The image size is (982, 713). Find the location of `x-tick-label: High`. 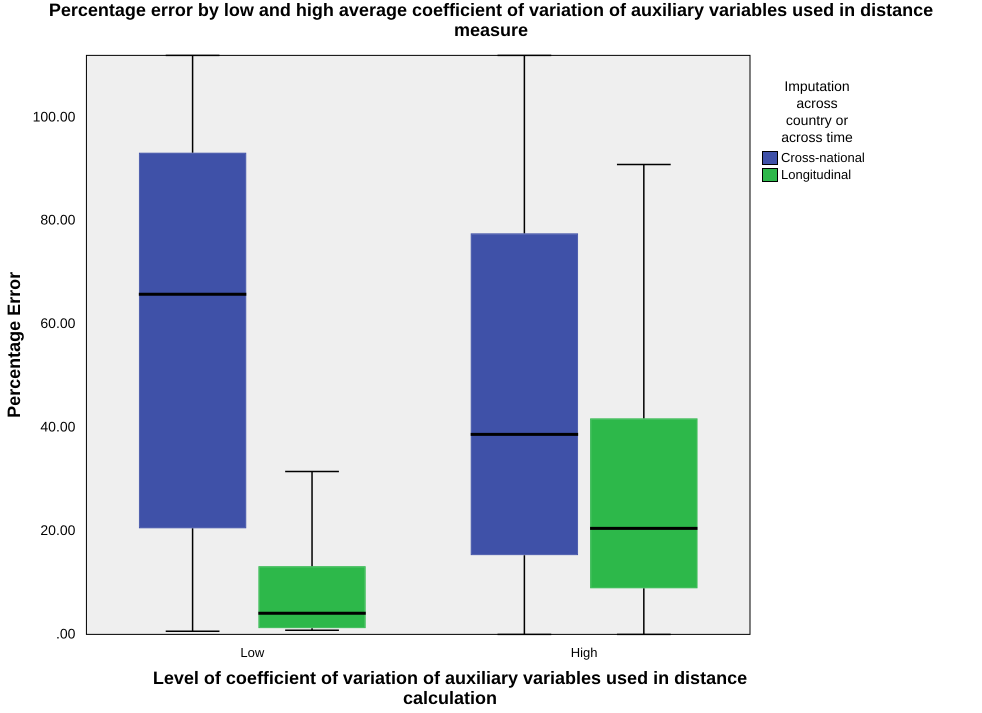

x-tick-label: High is located at coordinates (584, 652).